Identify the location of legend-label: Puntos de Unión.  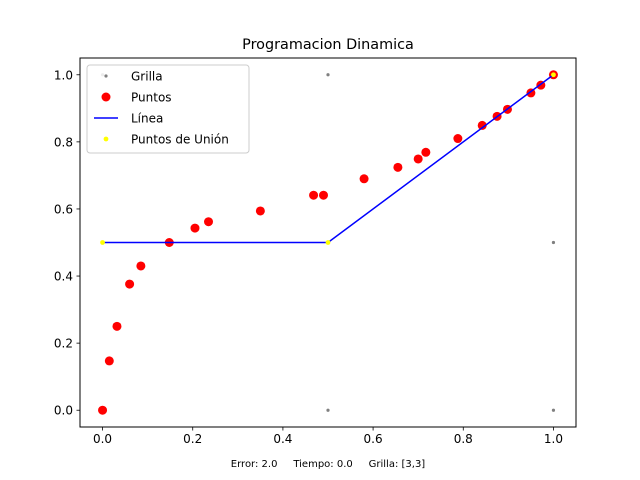
(180, 140).